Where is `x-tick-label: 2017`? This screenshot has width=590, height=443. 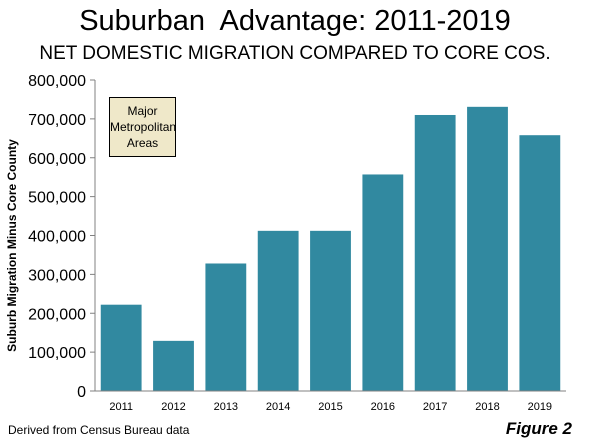 x-tick-label: 2017 is located at coordinates (435, 407).